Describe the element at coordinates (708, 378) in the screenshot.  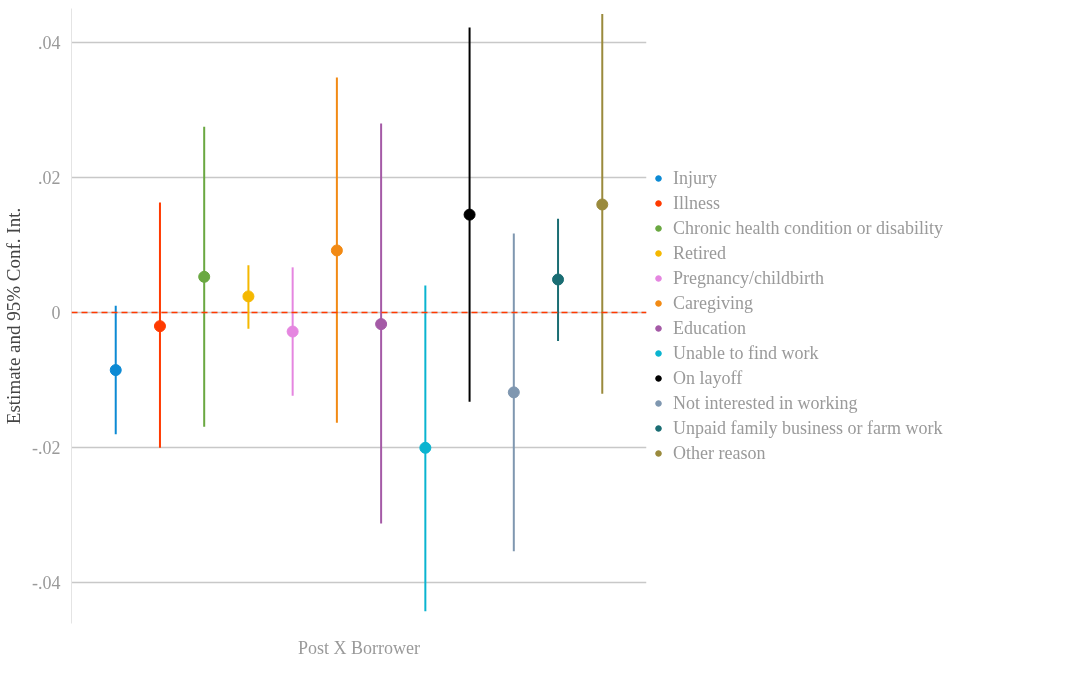
I see `legend-label: On layoff` at that location.